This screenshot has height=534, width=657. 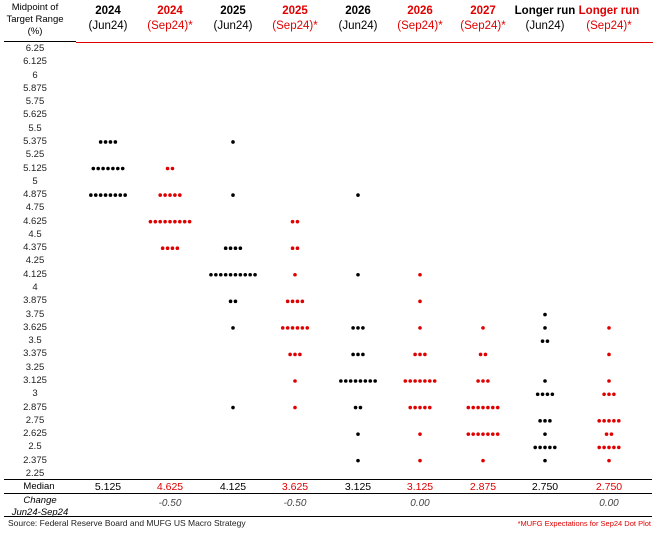 What do you see at coordinates (233, 11) in the screenshot?
I see `column-header-year: 2025` at bounding box center [233, 11].